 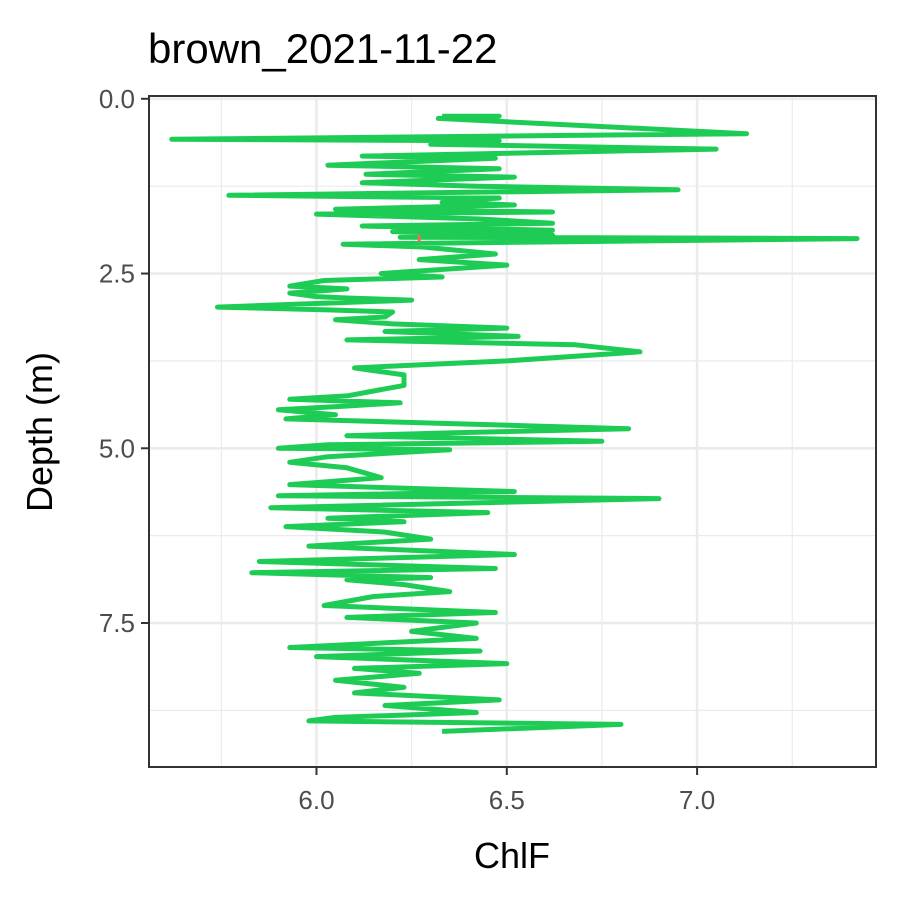 I want to click on x-axis-label: ChlF, so click(x=512, y=855).